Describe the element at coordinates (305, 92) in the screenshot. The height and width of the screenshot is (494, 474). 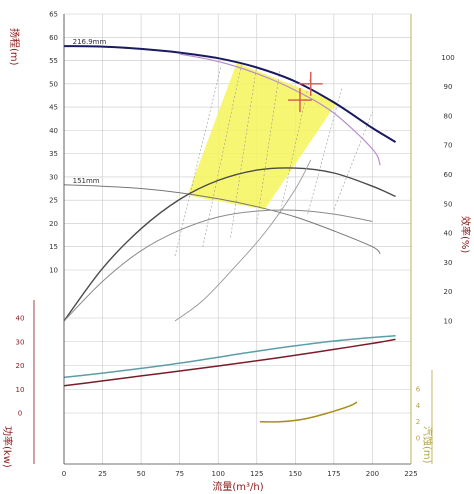
I see `operating-point-markers` at that location.